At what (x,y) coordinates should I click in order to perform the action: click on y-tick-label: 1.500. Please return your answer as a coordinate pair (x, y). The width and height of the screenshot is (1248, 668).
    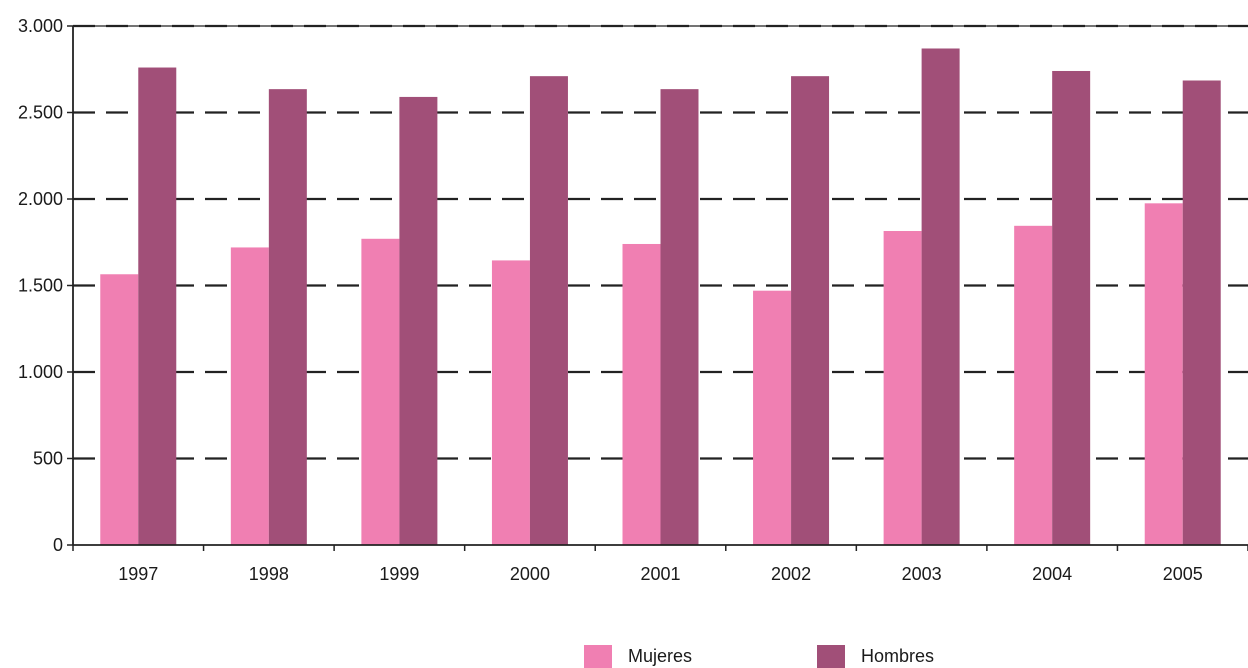
    Looking at the image, I should click on (40, 286).